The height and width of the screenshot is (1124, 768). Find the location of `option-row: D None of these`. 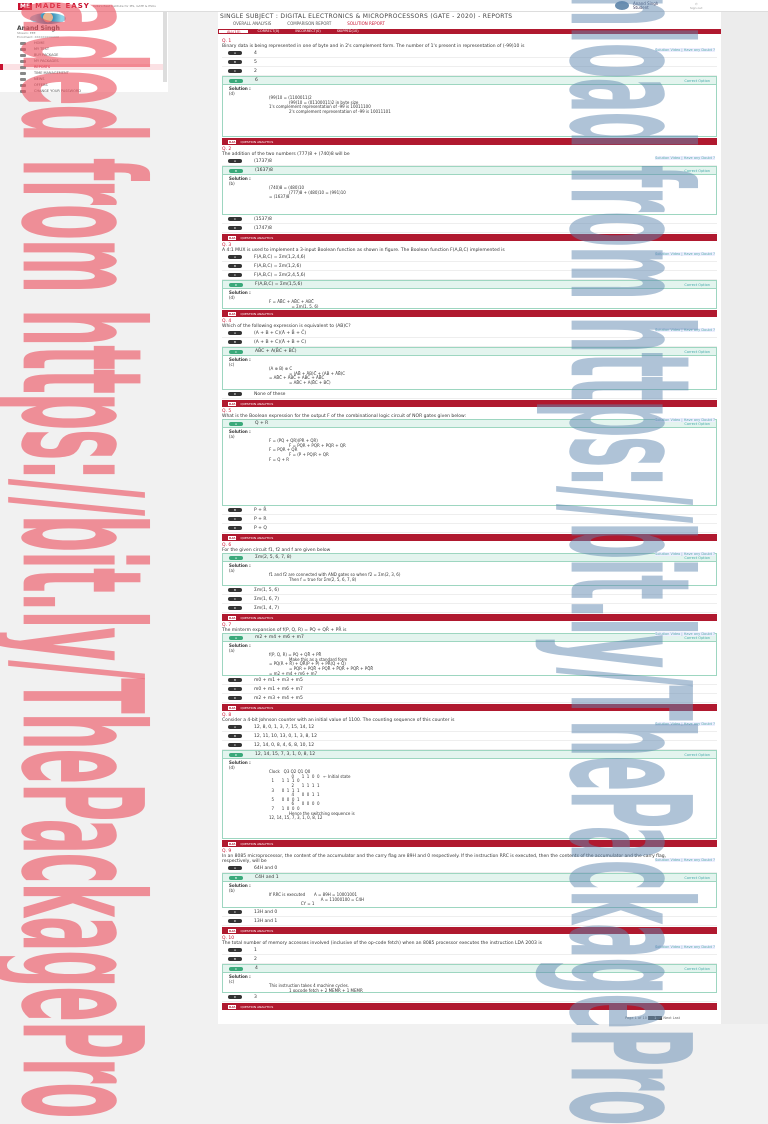

option-row: D None of these is located at coordinates (469, 394).